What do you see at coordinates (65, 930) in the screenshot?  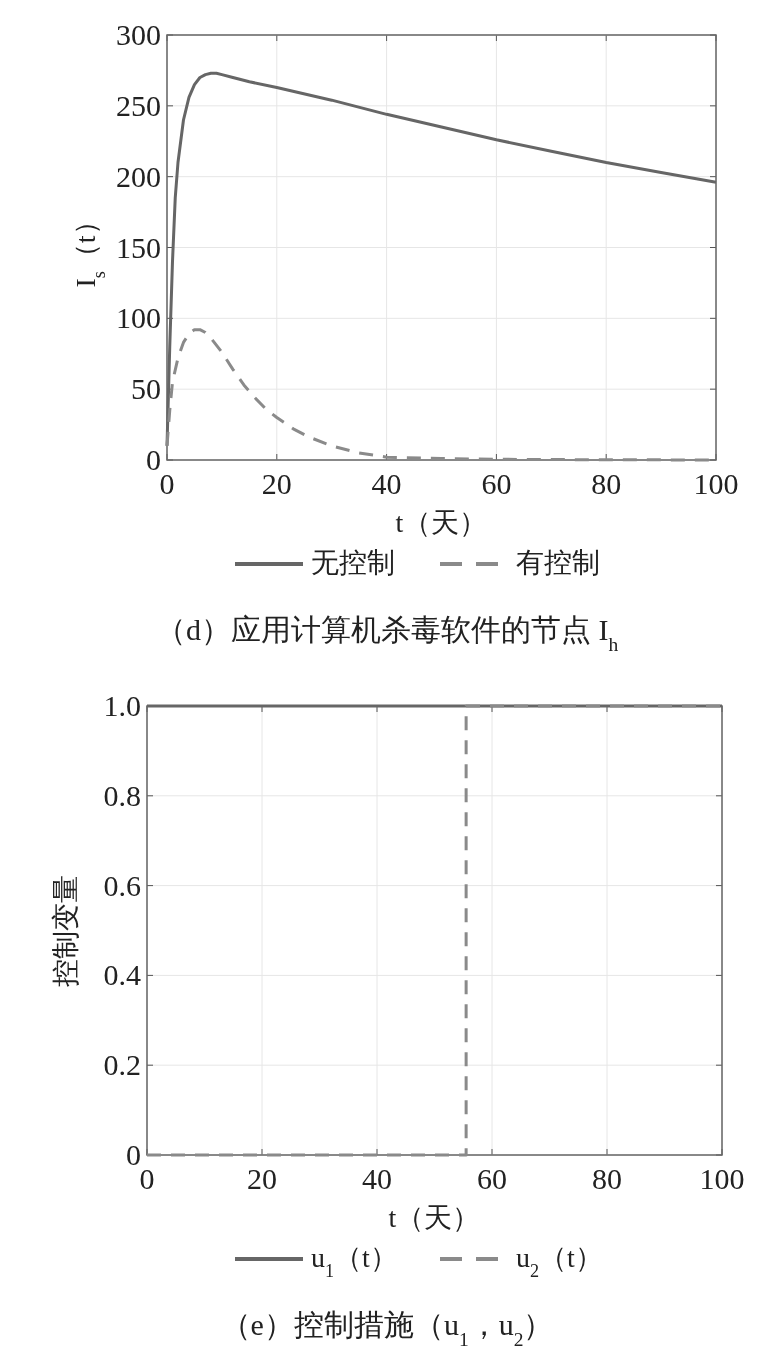 I see `y-axis-title: 控制变量` at bounding box center [65, 930].